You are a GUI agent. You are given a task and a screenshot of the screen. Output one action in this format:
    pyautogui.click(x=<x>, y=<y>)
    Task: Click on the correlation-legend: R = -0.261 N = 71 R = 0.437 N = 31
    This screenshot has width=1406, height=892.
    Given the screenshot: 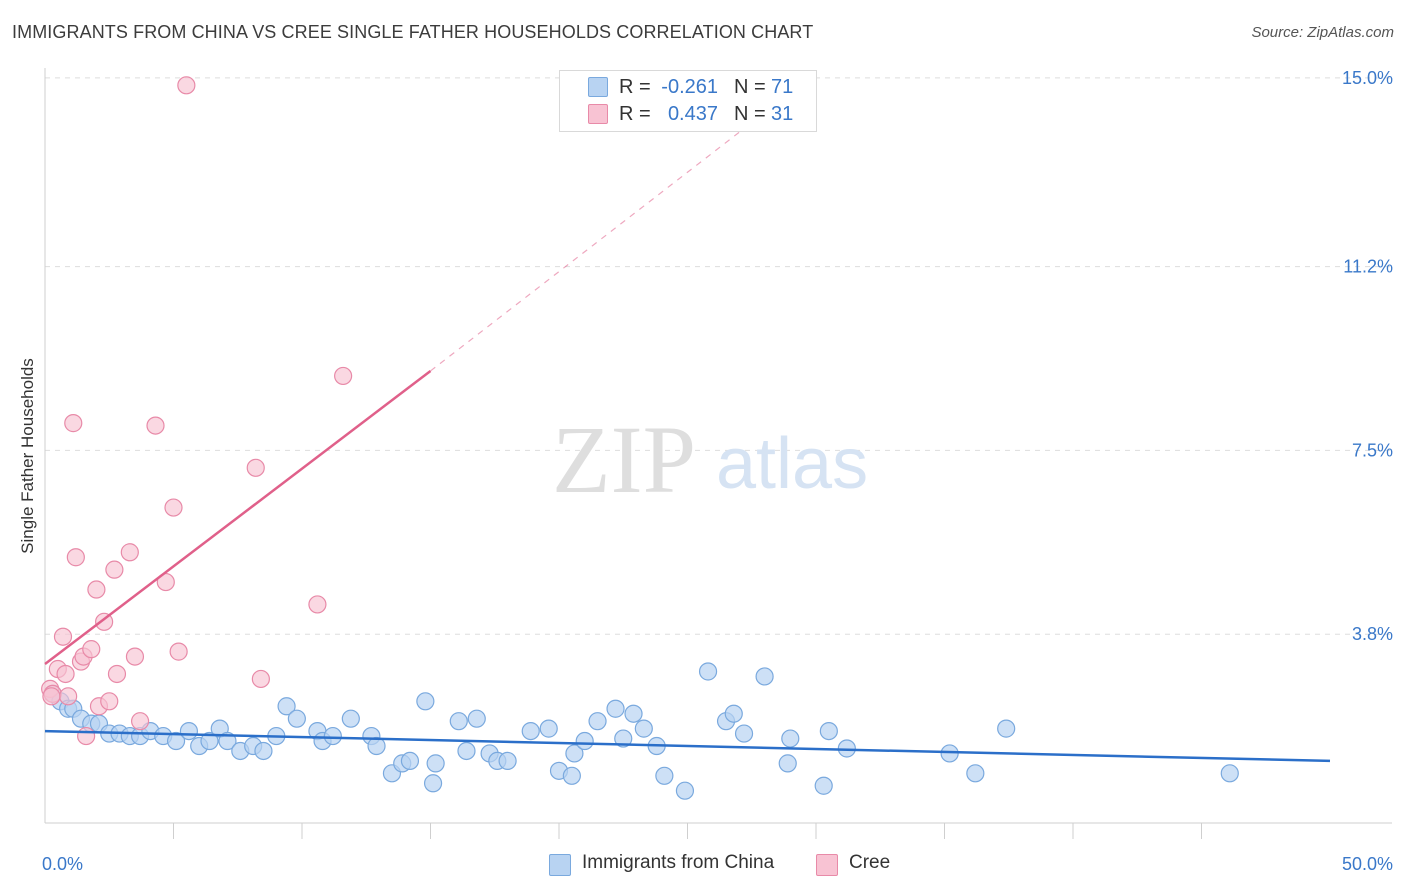 What is the action you would take?
    pyautogui.click(x=688, y=101)
    